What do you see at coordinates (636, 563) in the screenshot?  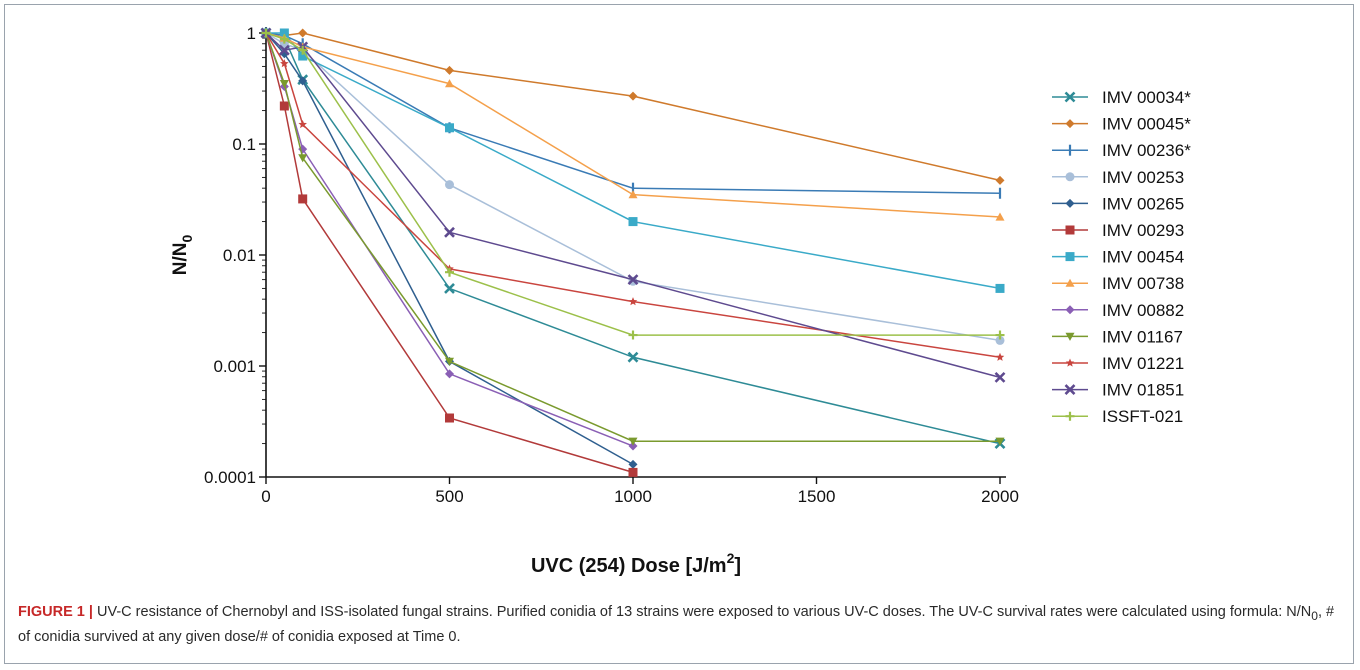 I see `x-axis-title: UVC (254) Dose [J/m2]` at bounding box center [636, 563].